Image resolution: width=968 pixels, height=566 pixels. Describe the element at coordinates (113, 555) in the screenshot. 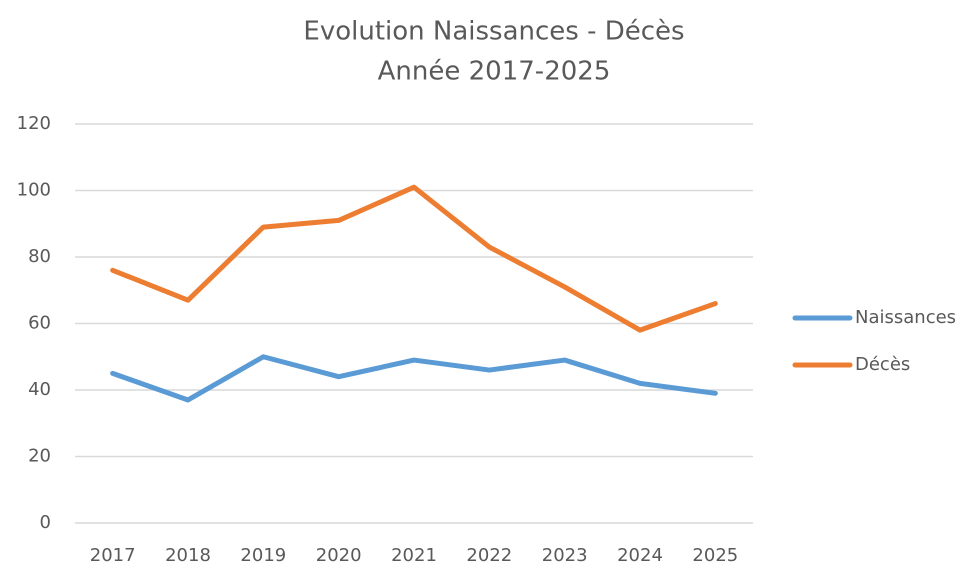

I see `x-tick-label: 2017` at that location.